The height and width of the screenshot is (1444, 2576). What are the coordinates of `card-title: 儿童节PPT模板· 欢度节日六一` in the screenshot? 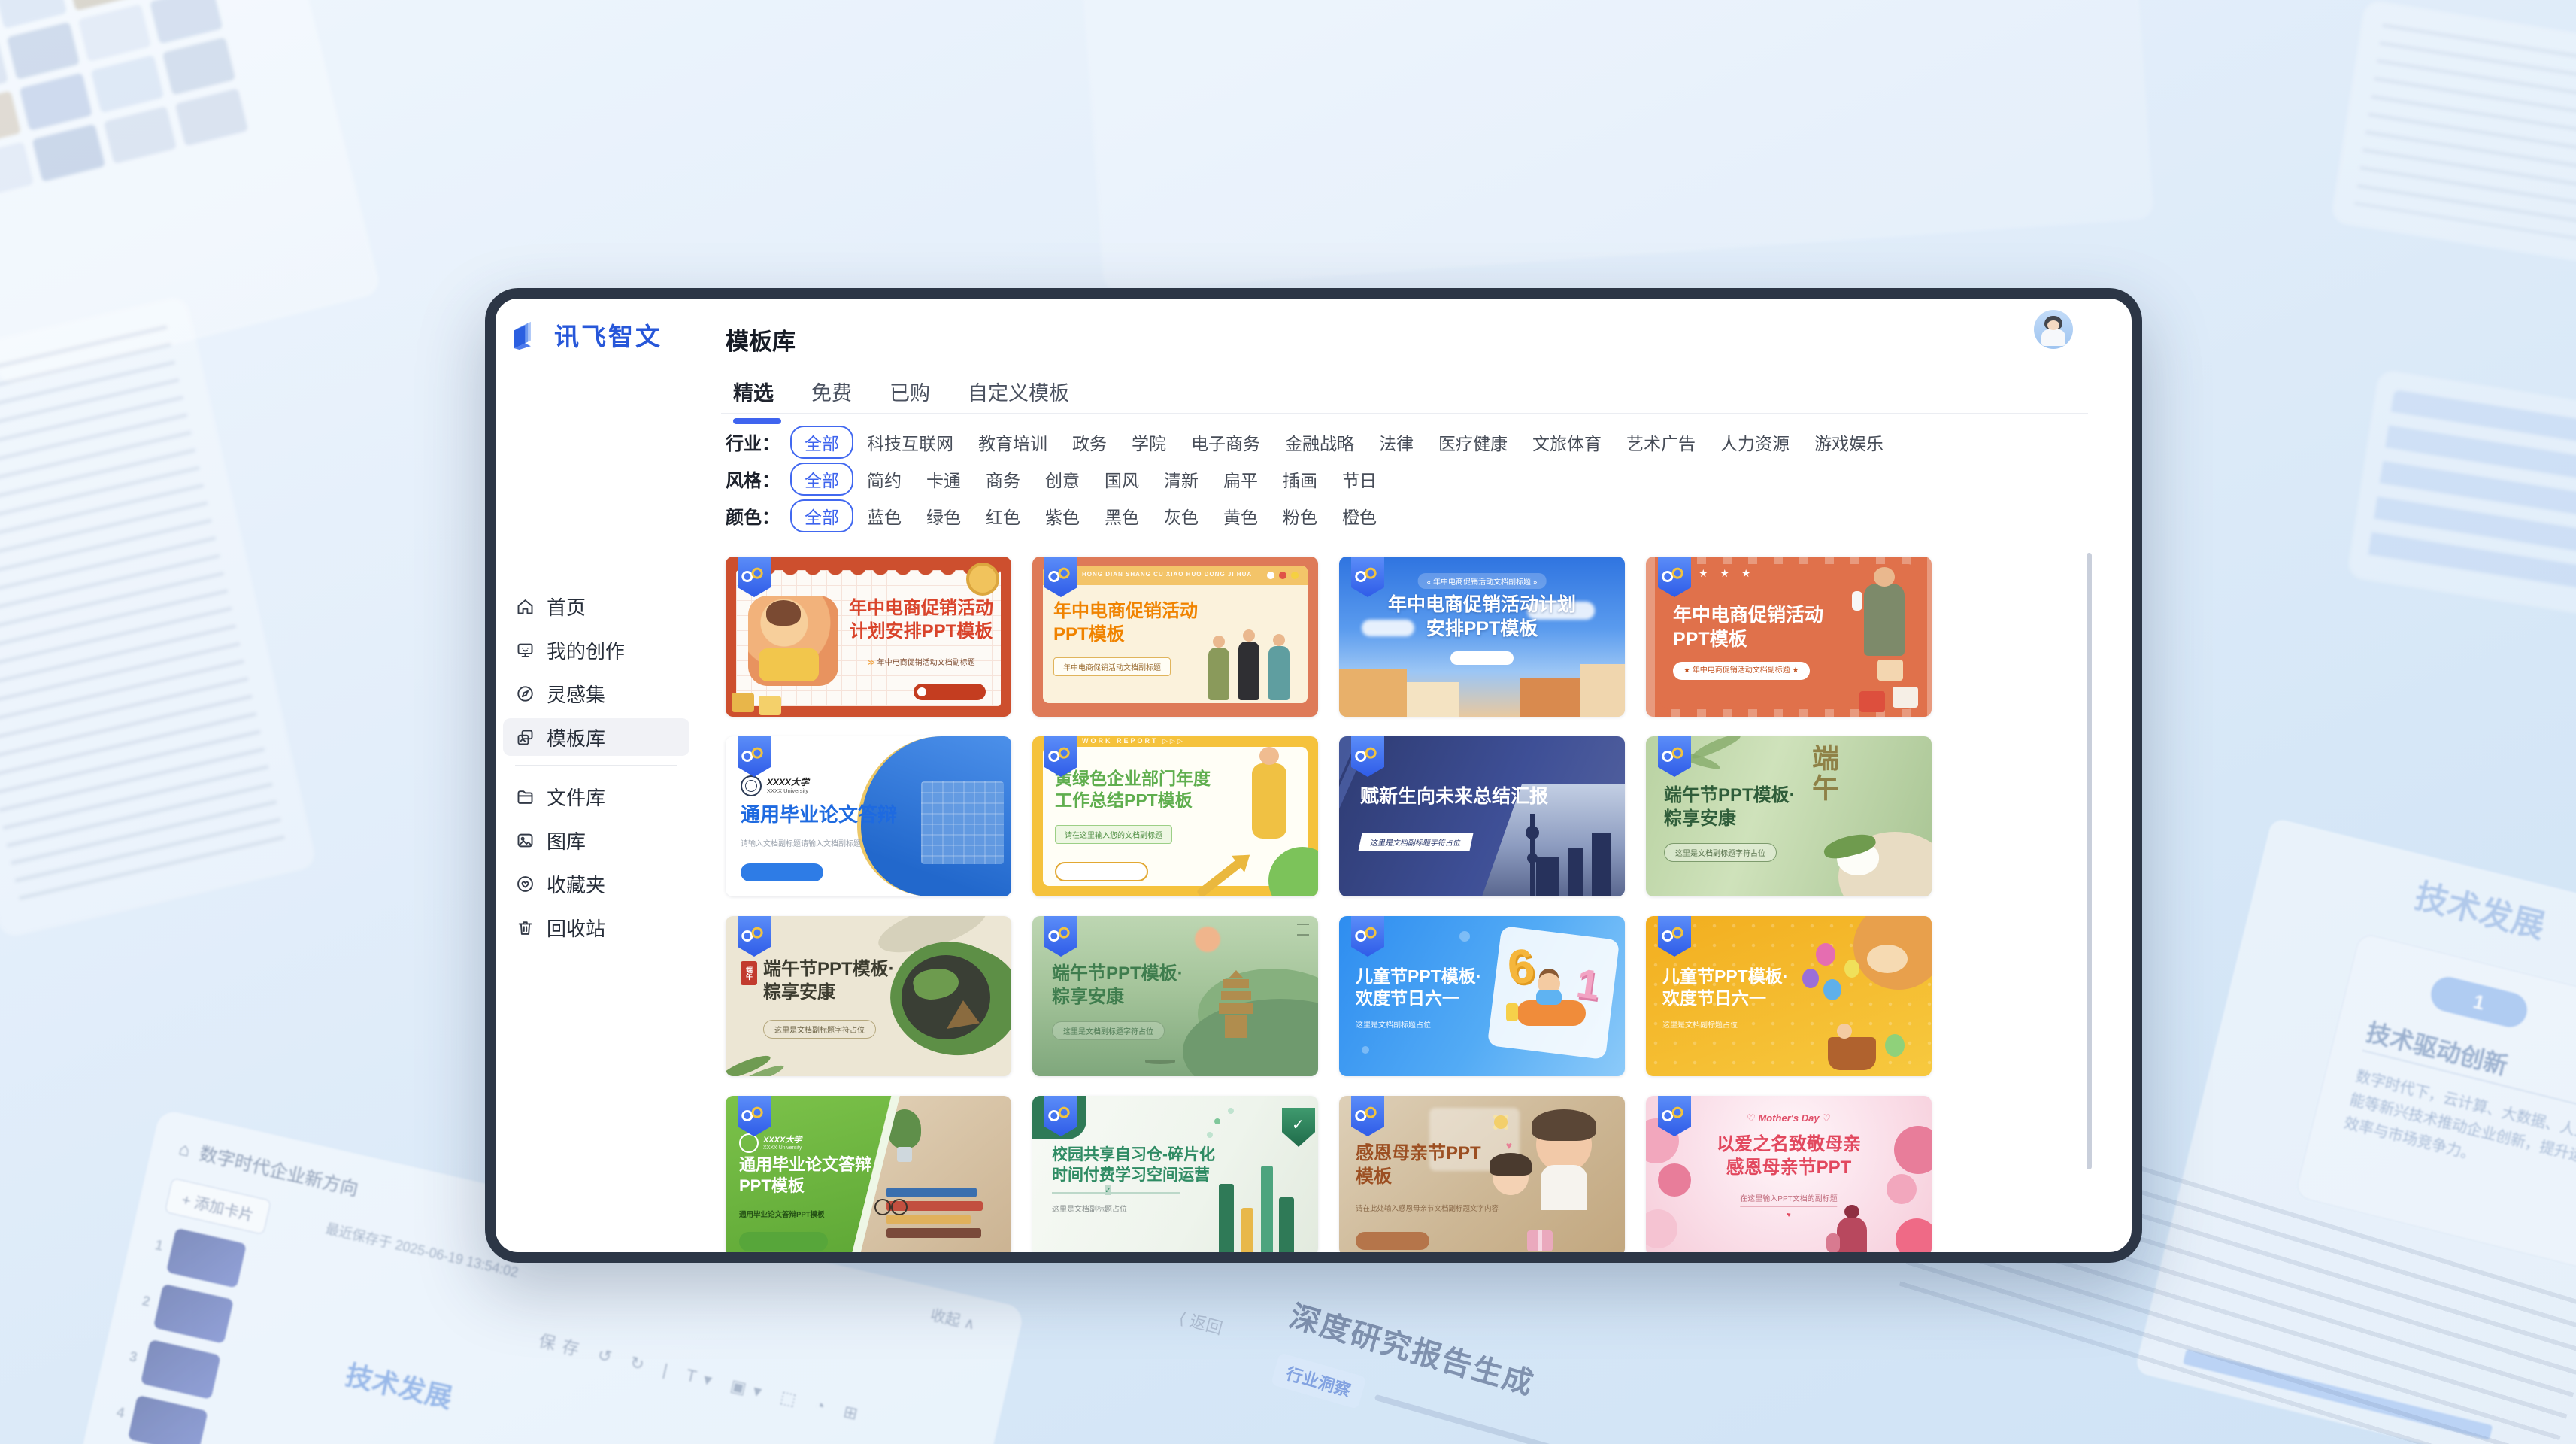 It's located at (1725, 987).